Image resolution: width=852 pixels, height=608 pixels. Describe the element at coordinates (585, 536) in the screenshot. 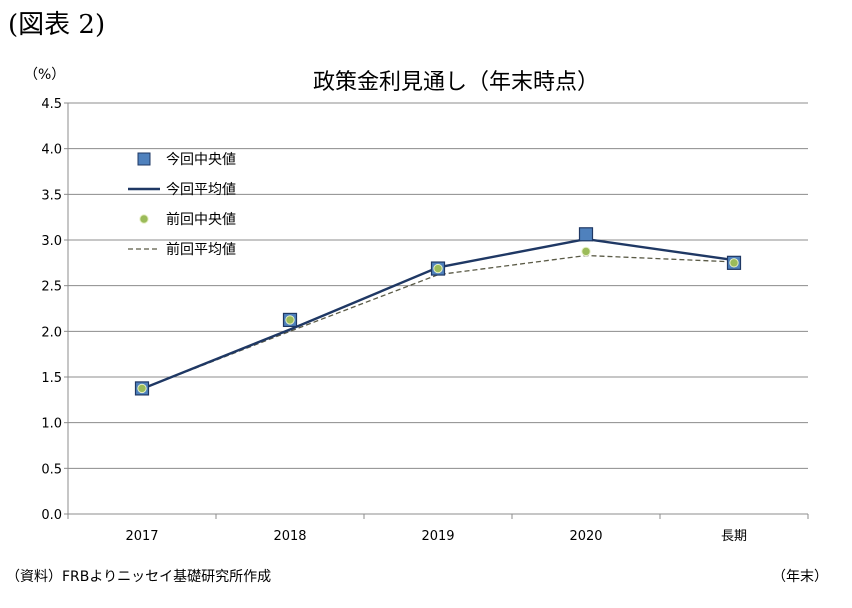

I see `x-tick-label: 2020` at that location.